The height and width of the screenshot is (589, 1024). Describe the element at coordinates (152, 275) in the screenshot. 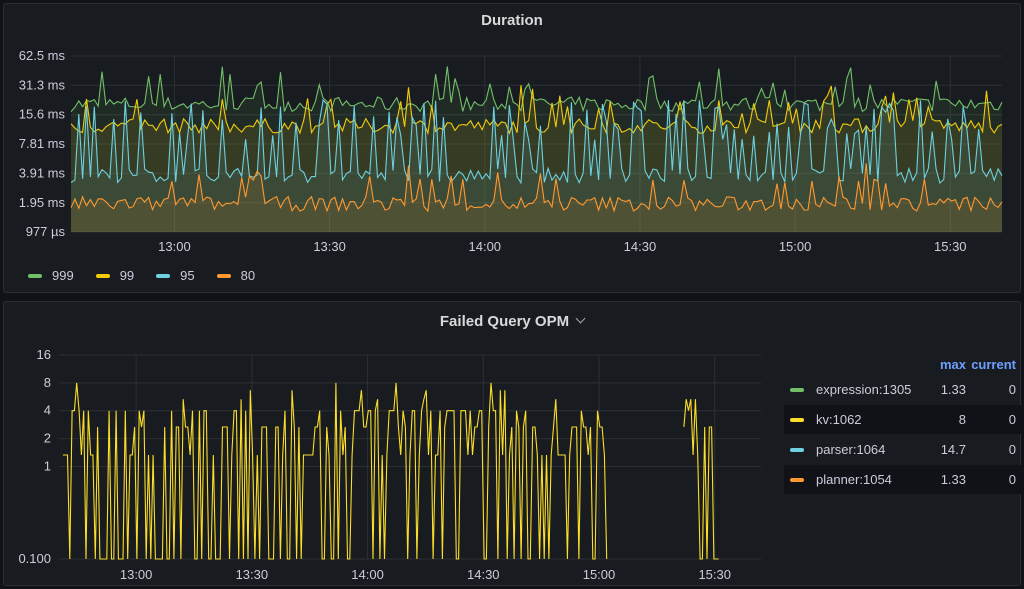

I see `duration-legend: 999 99 95 80` at that location.